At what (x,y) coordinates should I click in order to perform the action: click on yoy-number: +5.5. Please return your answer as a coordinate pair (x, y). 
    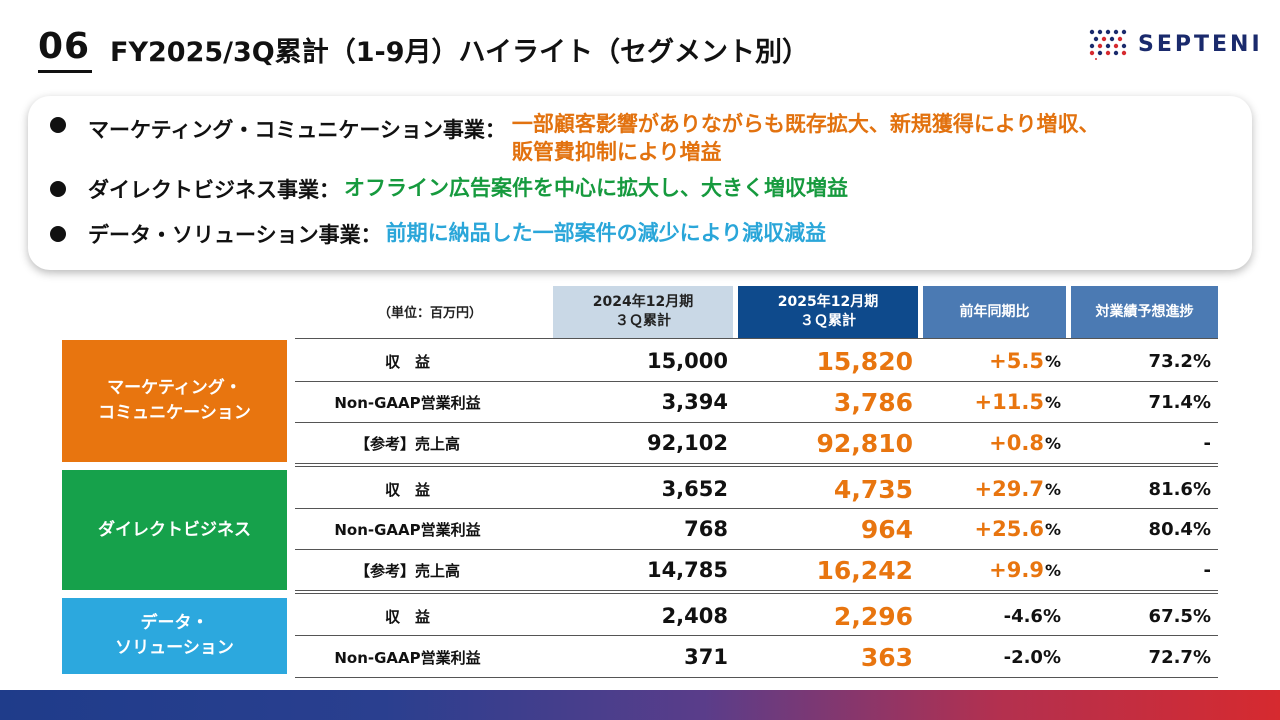
    Looking at the image, I should click on (1016, 361).